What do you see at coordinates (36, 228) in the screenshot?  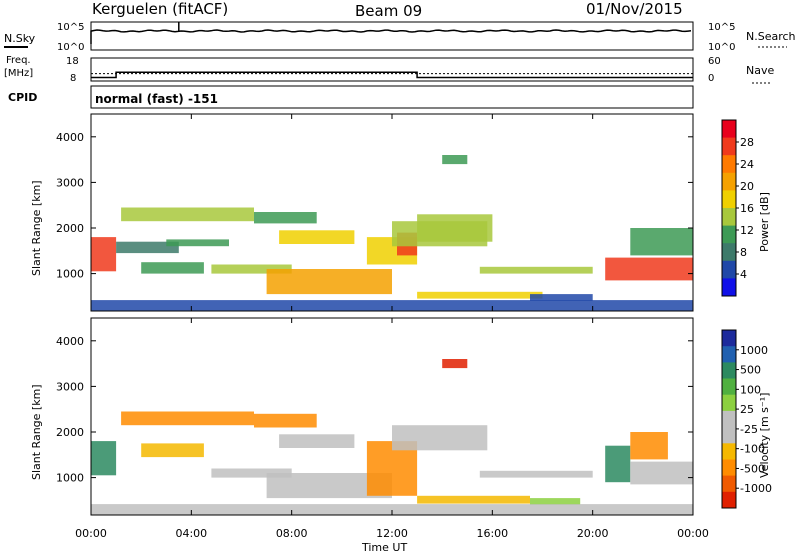 I see `power-ylabel: Slant Range [km]` at bounding box center [36, 228].